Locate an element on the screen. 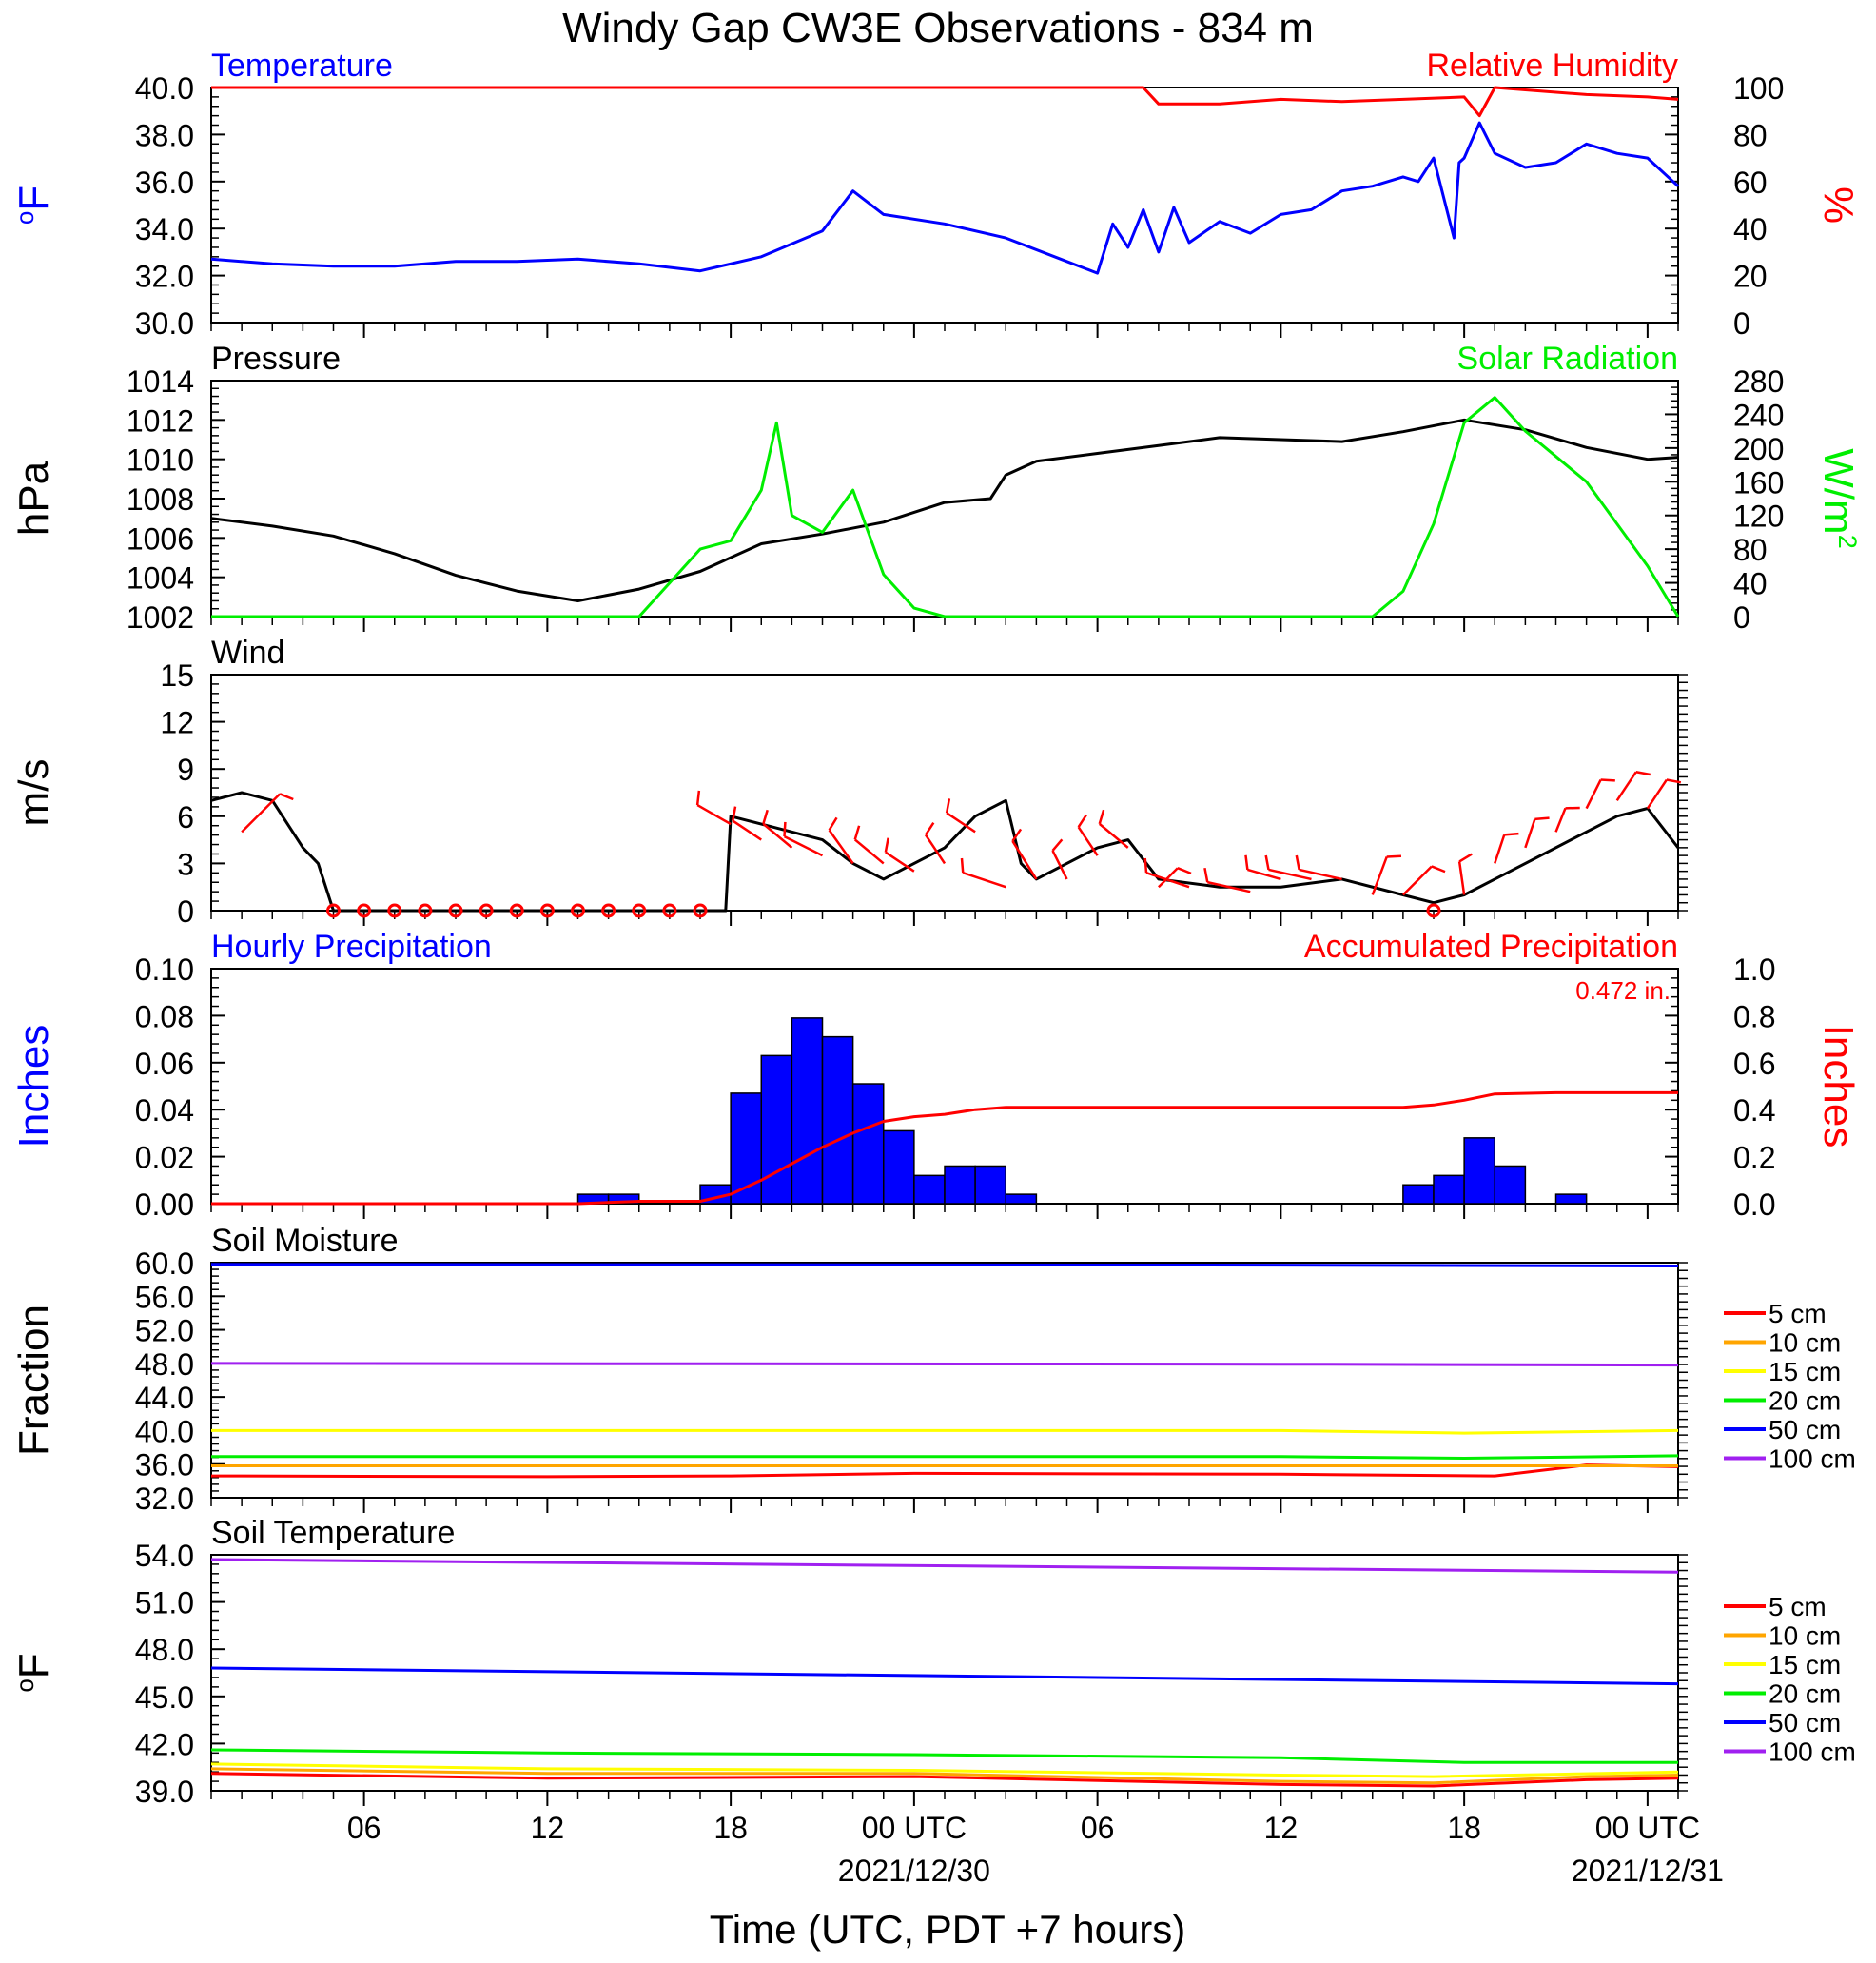 This screenshot has width=1876, height=1963. legend-item: 5 cm is located at coordinates (1775, 1606).